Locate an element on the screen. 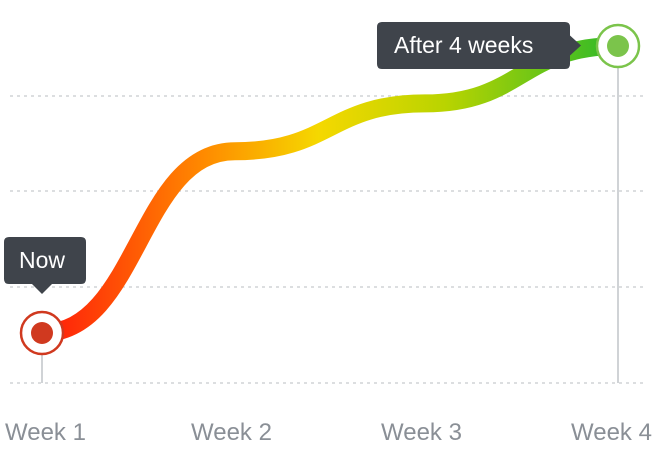 Image resolution: width=656 pixels, height=460 pixels. x-tick-label-1: Week 2 is located at coordinates (231, 432).